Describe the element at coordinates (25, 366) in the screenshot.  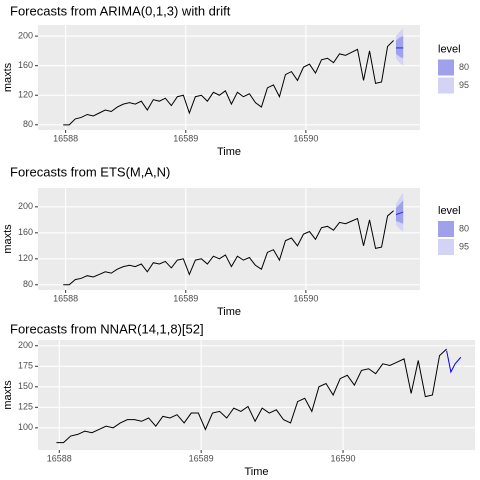
I see `y-tick-label: 175` at that location.